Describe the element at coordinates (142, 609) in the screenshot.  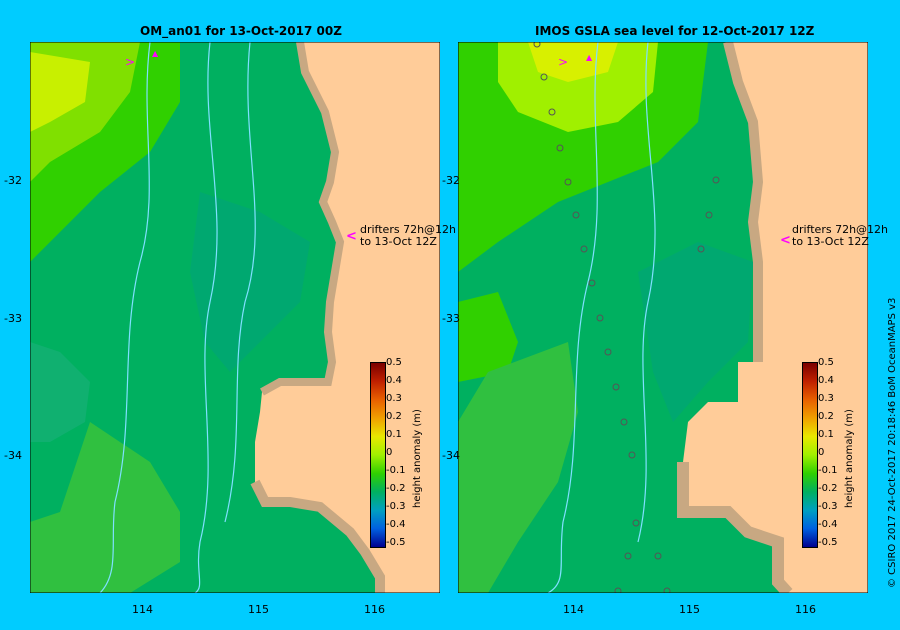
I see `x-tick-label-0: 114` at that location.